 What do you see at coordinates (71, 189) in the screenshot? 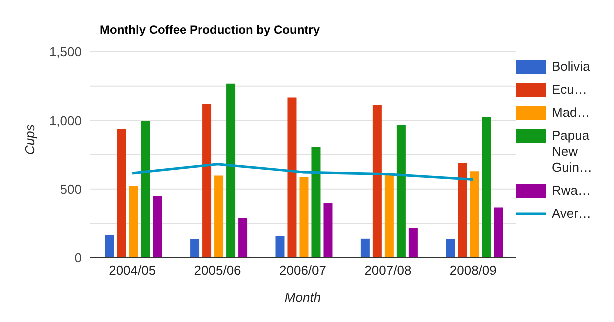
I see `y-tick-label: 500` at bounding box center [71, 189].